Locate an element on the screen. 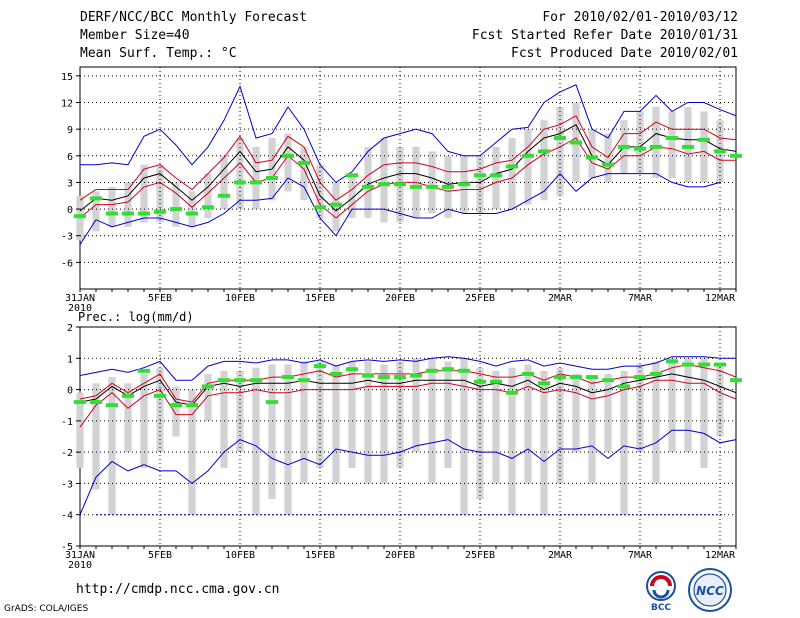  y-tick-label: -5 is located at coordinates (67, 547).